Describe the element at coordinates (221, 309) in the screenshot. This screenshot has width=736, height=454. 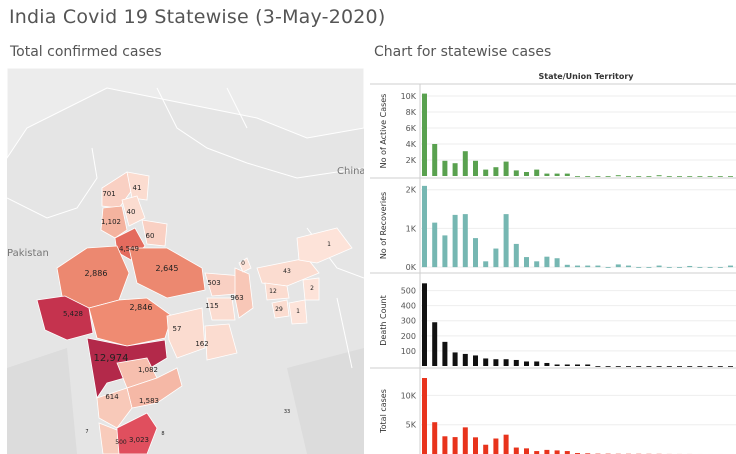
I see `state-jh` at that location.